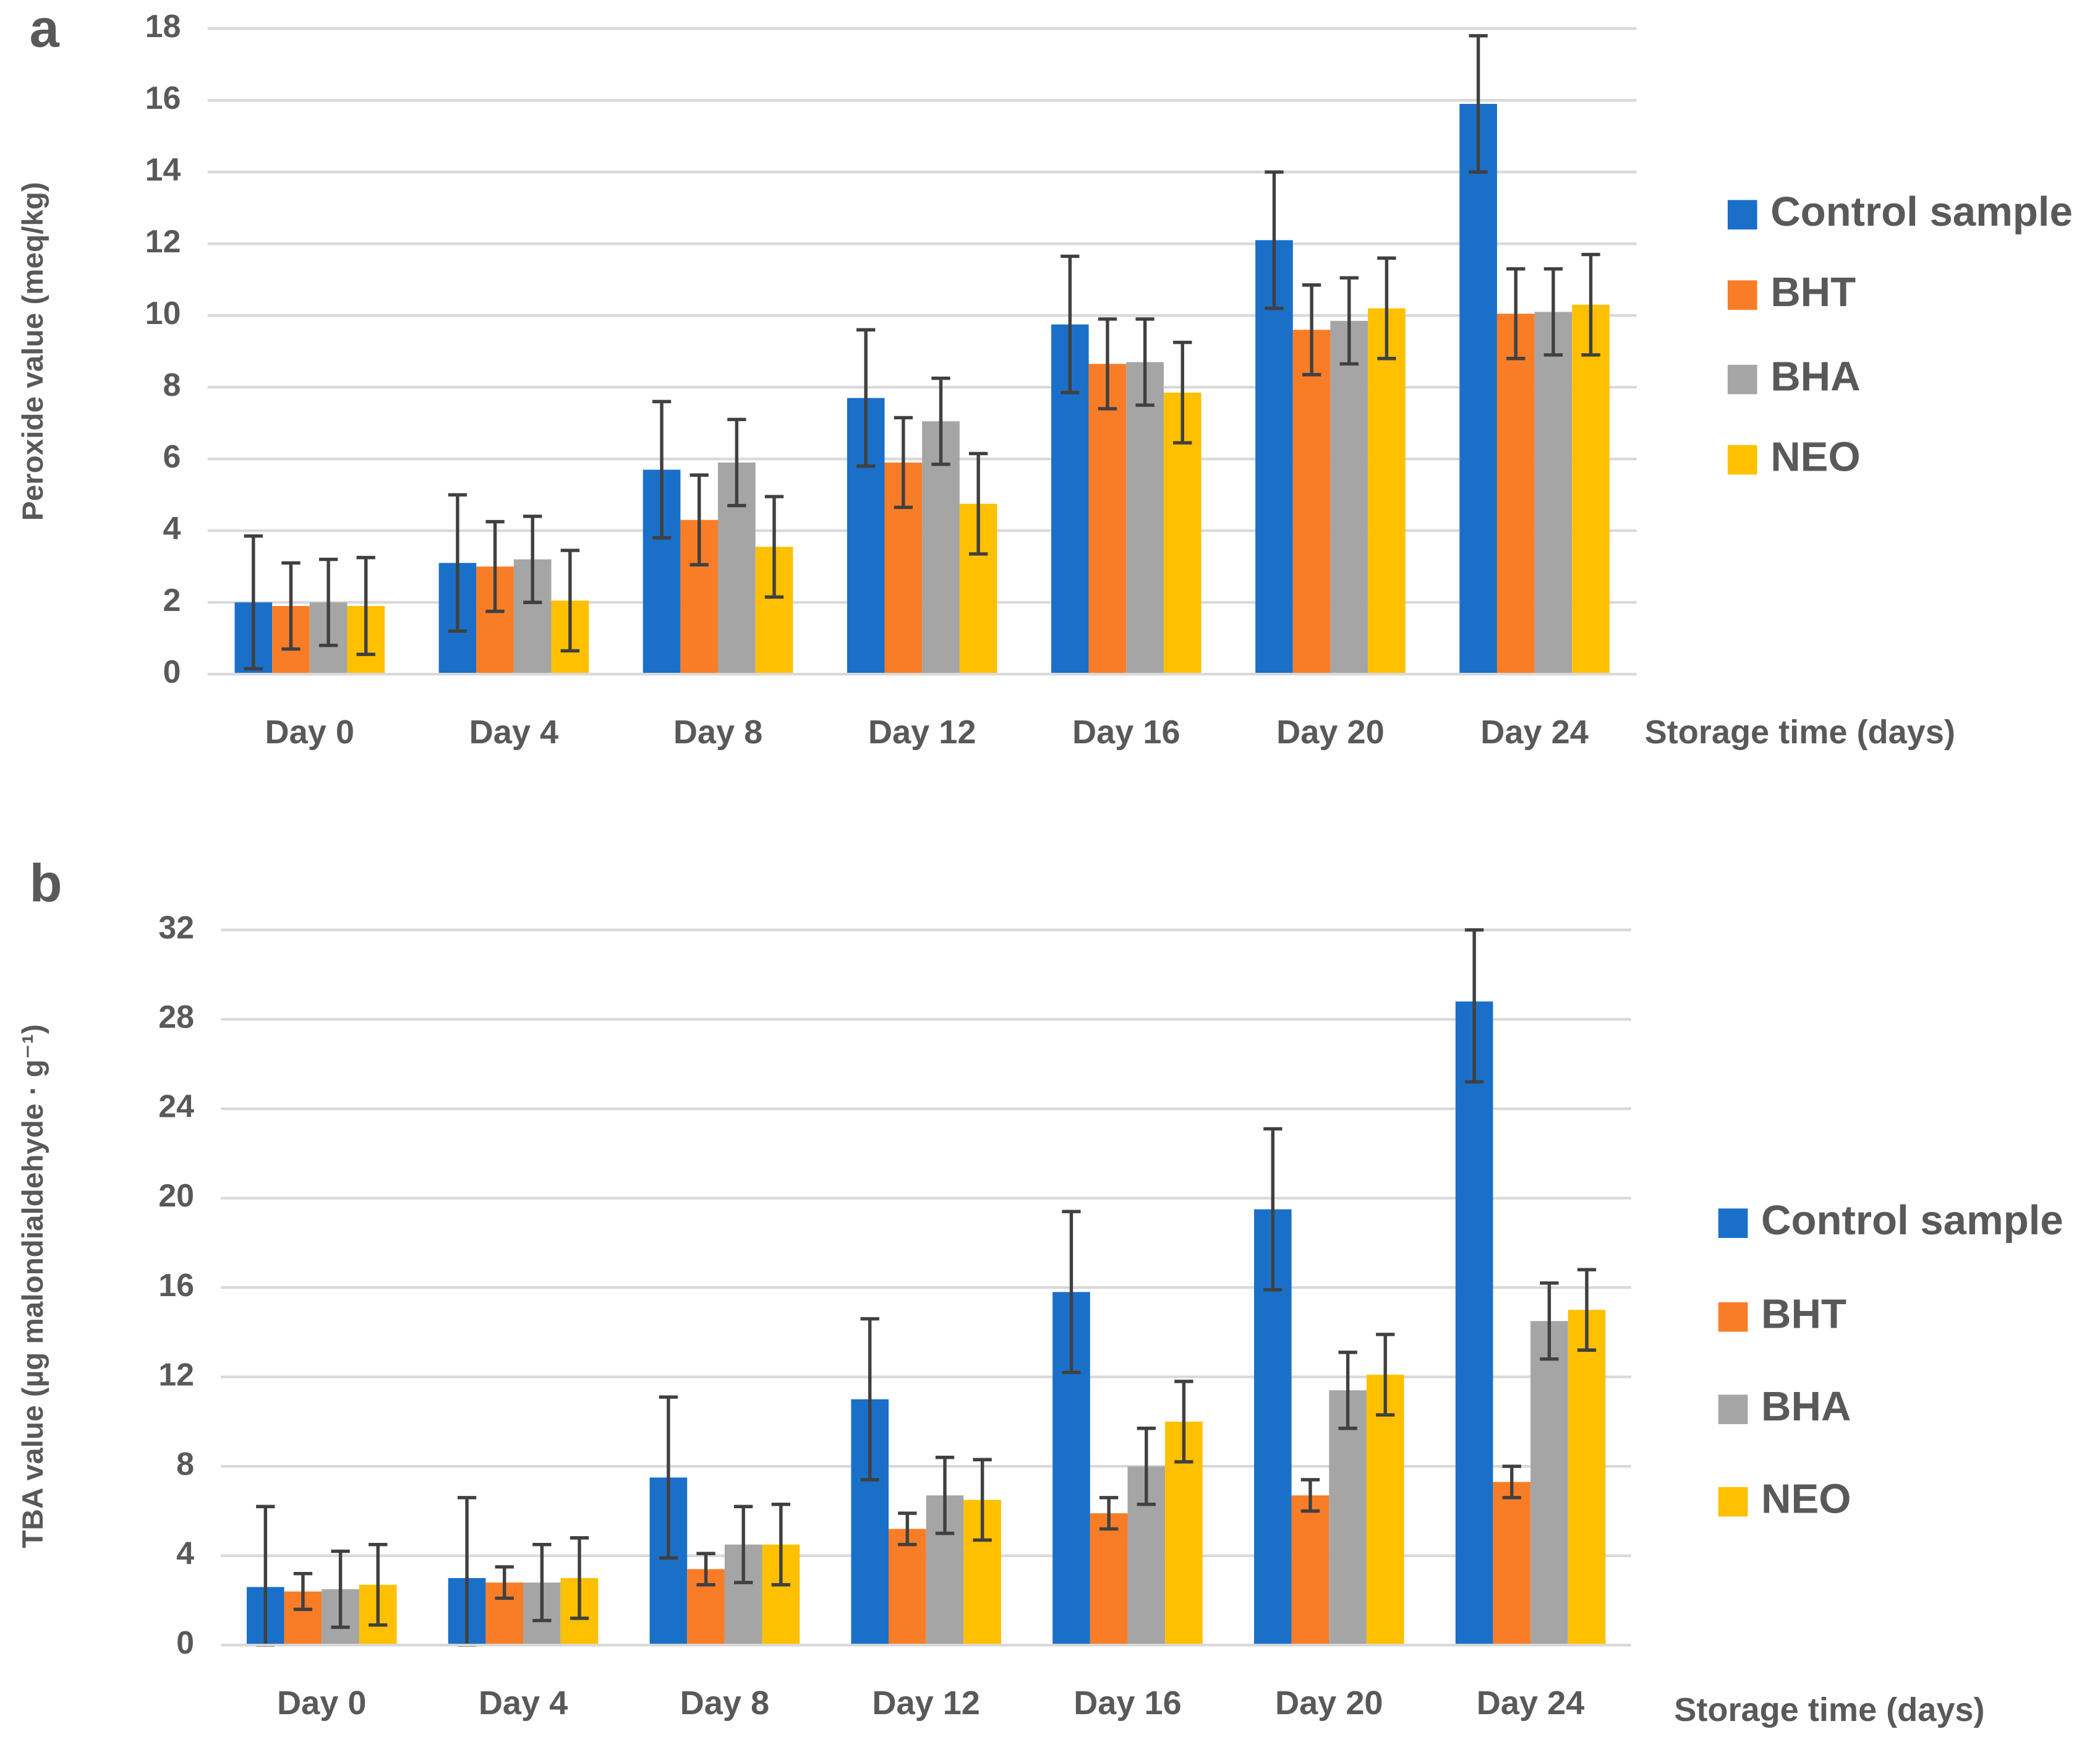 This screenshot has width=2100, height=1742. What do you see at coordinates (1531, 1703) in the screenshot?
I see `x-tick-label: Day 24` at bounding box center [1531, 1703].